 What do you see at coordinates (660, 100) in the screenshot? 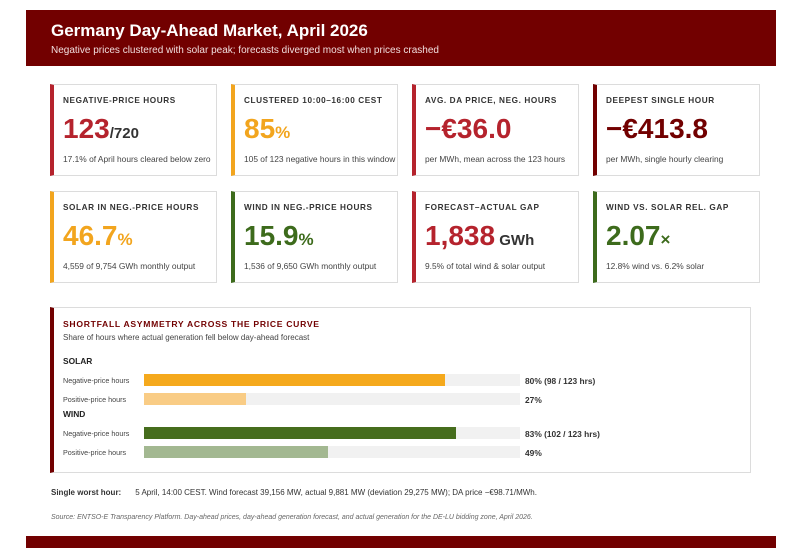
I see `kpi-label: DEEPEST SINGLE HOUR` at bounding box center [660, 100].